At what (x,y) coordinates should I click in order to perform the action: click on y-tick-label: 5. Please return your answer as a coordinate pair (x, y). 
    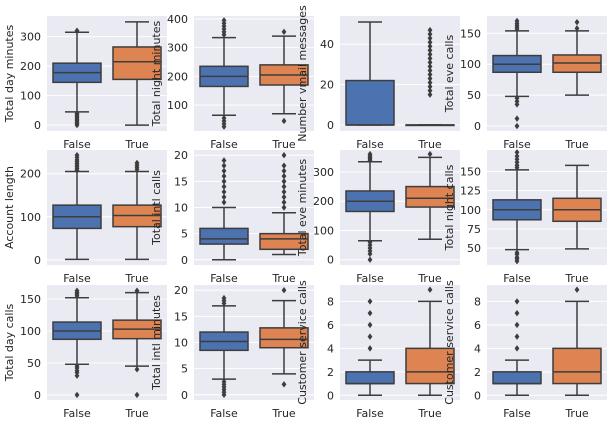
    Looking at the image, I should click on (184, 234).